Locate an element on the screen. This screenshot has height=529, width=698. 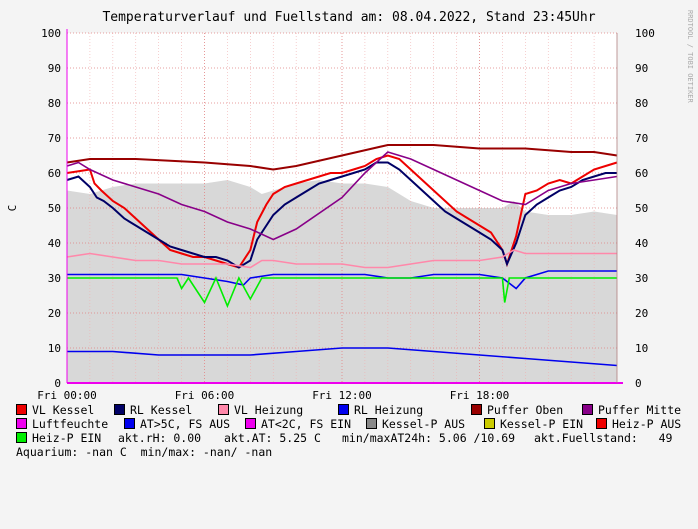
y-axis-label: C is located at coordinates (12, 208).